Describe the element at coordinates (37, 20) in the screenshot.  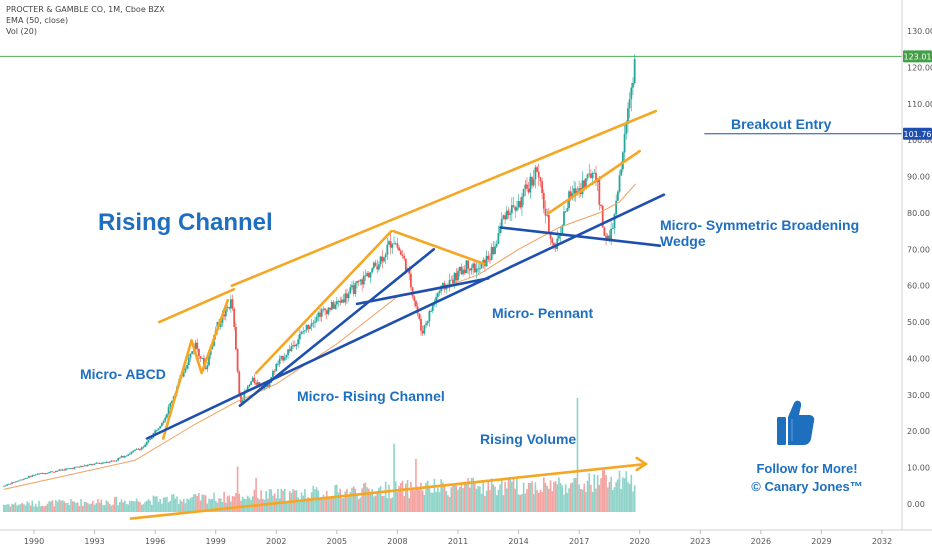
I see `ema-indicator-label: EMA (50, close)` at that location.